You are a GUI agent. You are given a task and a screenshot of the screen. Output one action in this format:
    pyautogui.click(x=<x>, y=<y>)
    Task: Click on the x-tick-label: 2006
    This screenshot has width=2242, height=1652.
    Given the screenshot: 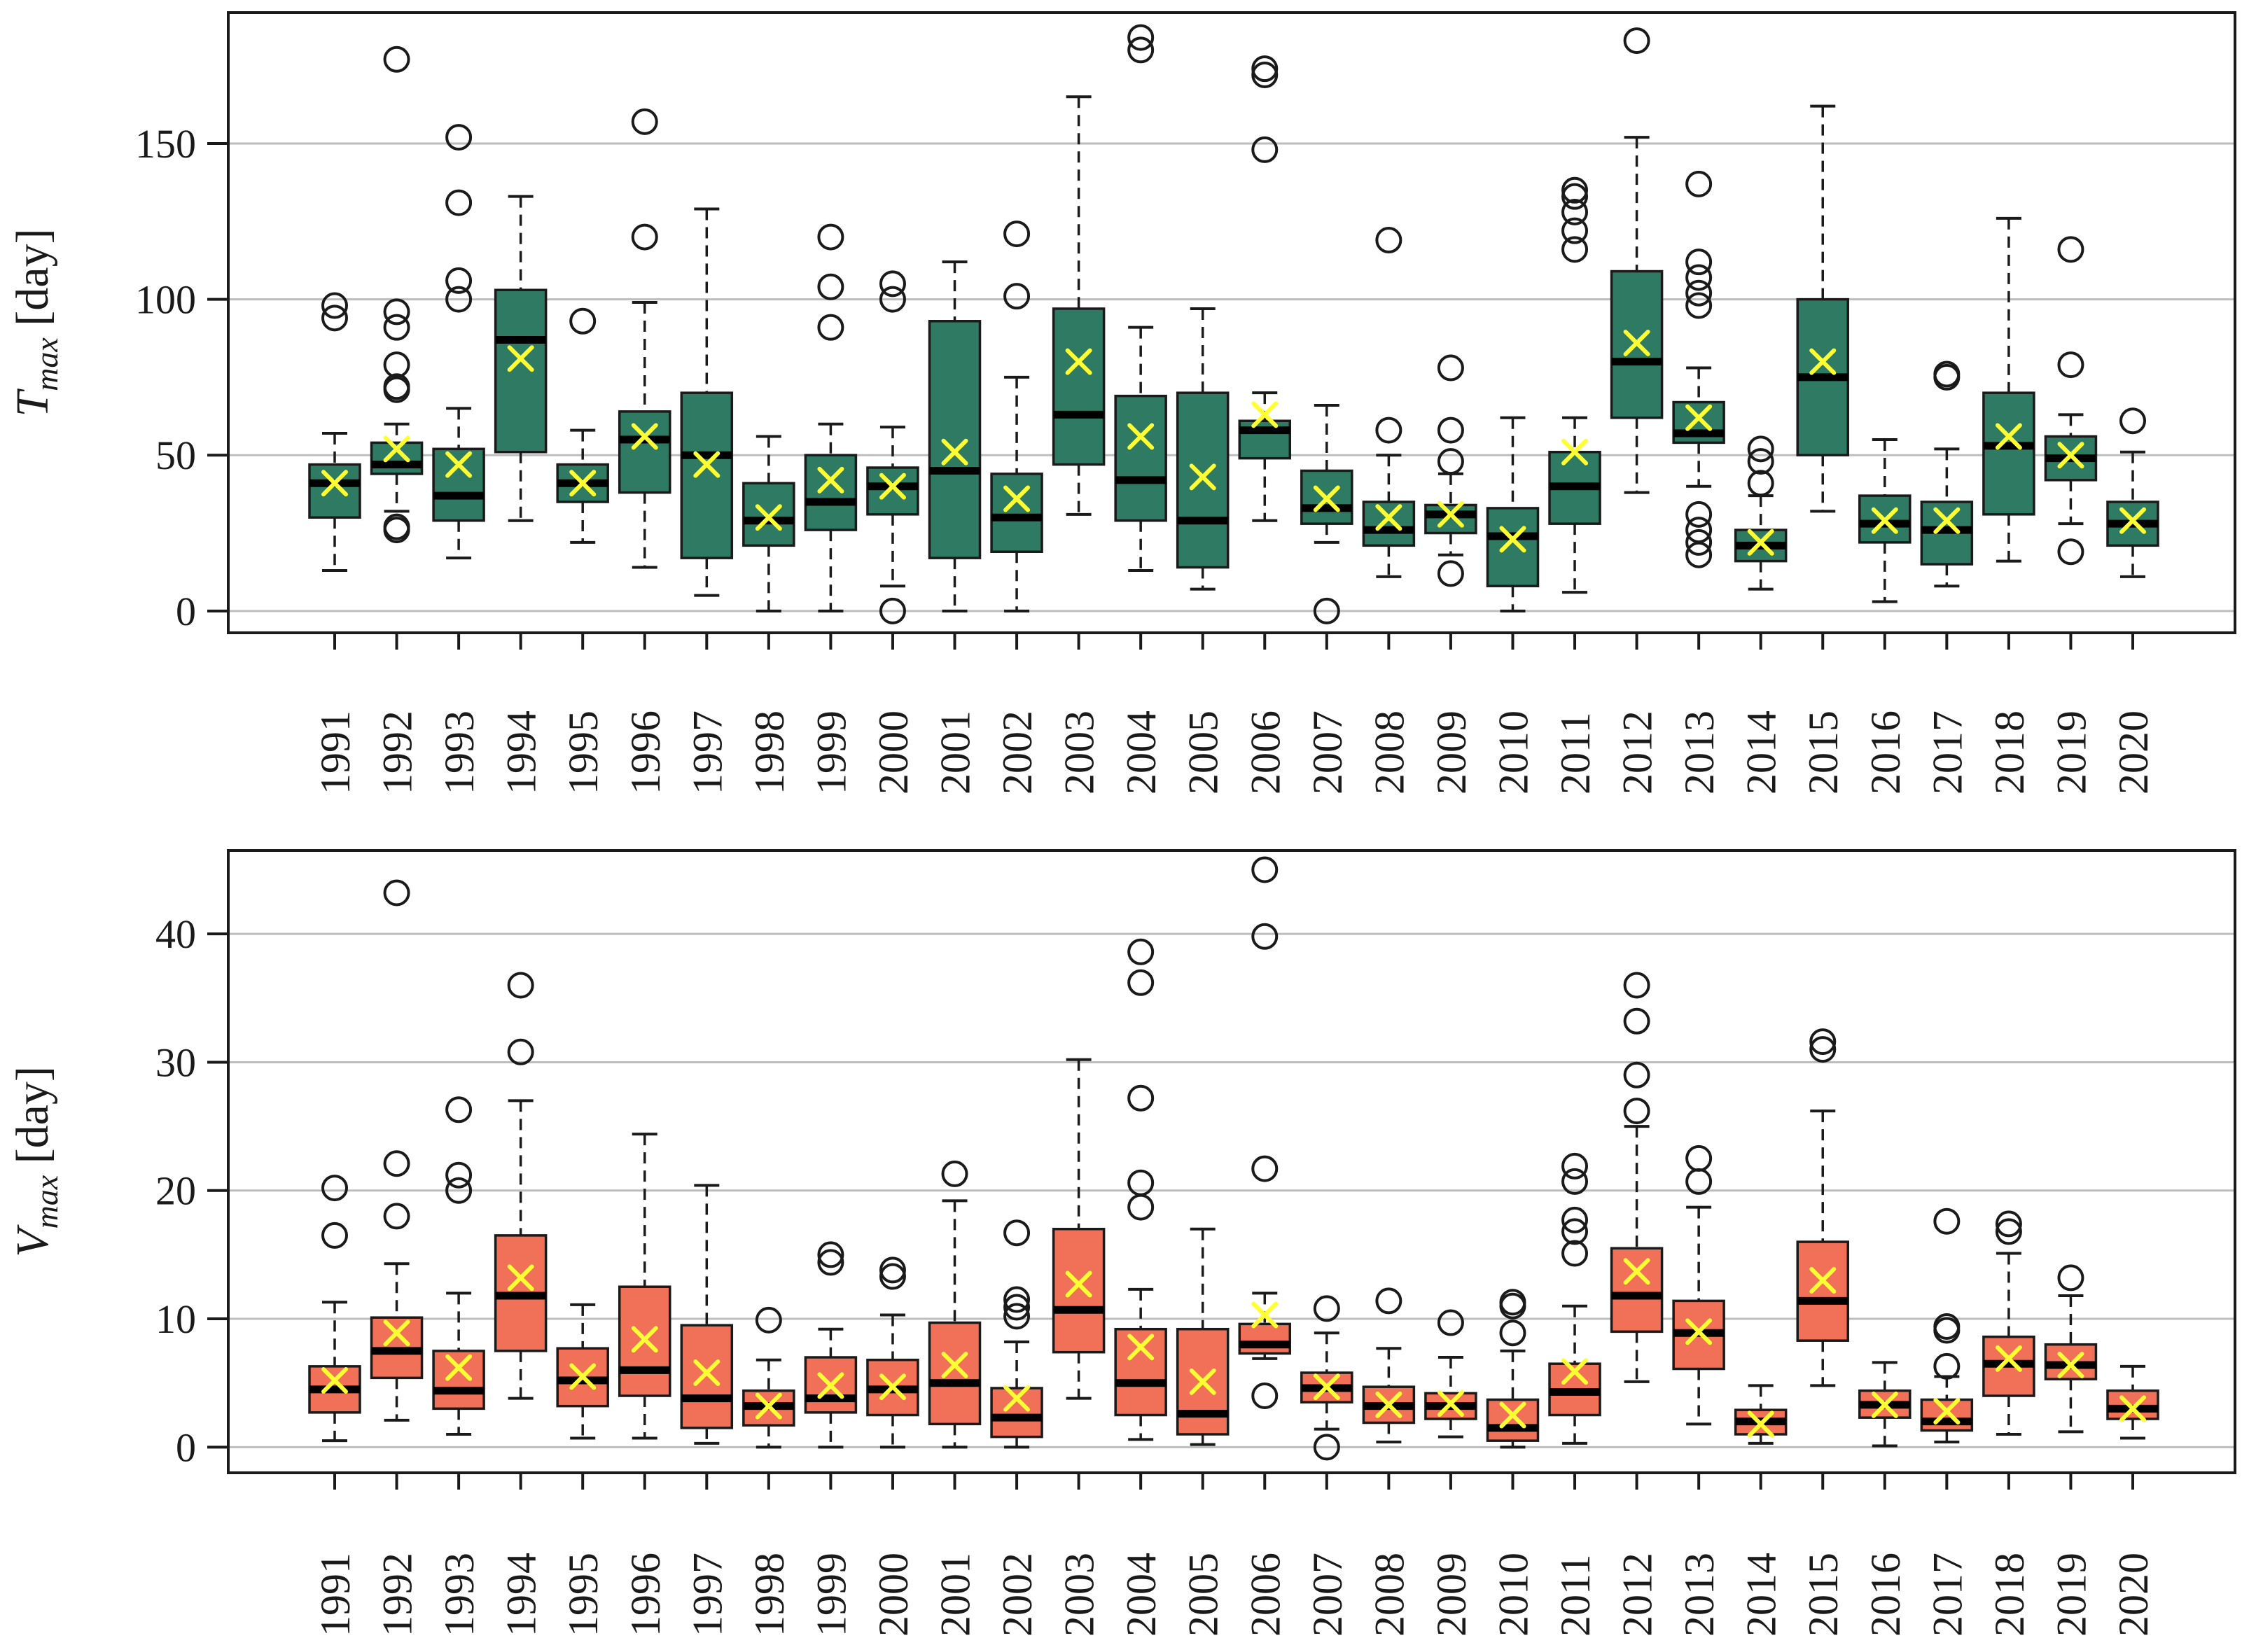 What is the action you would take?
    pyautogui.click(x=1265, y=752)
    